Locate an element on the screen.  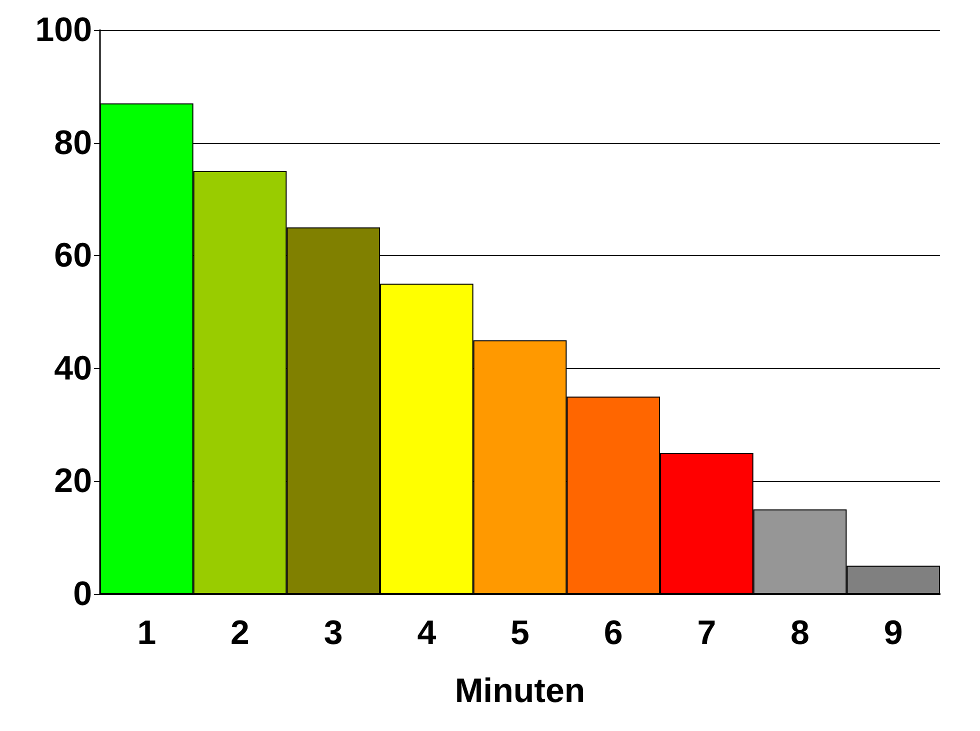
x-tick-label: 5 is located at coordinates (520, 633).